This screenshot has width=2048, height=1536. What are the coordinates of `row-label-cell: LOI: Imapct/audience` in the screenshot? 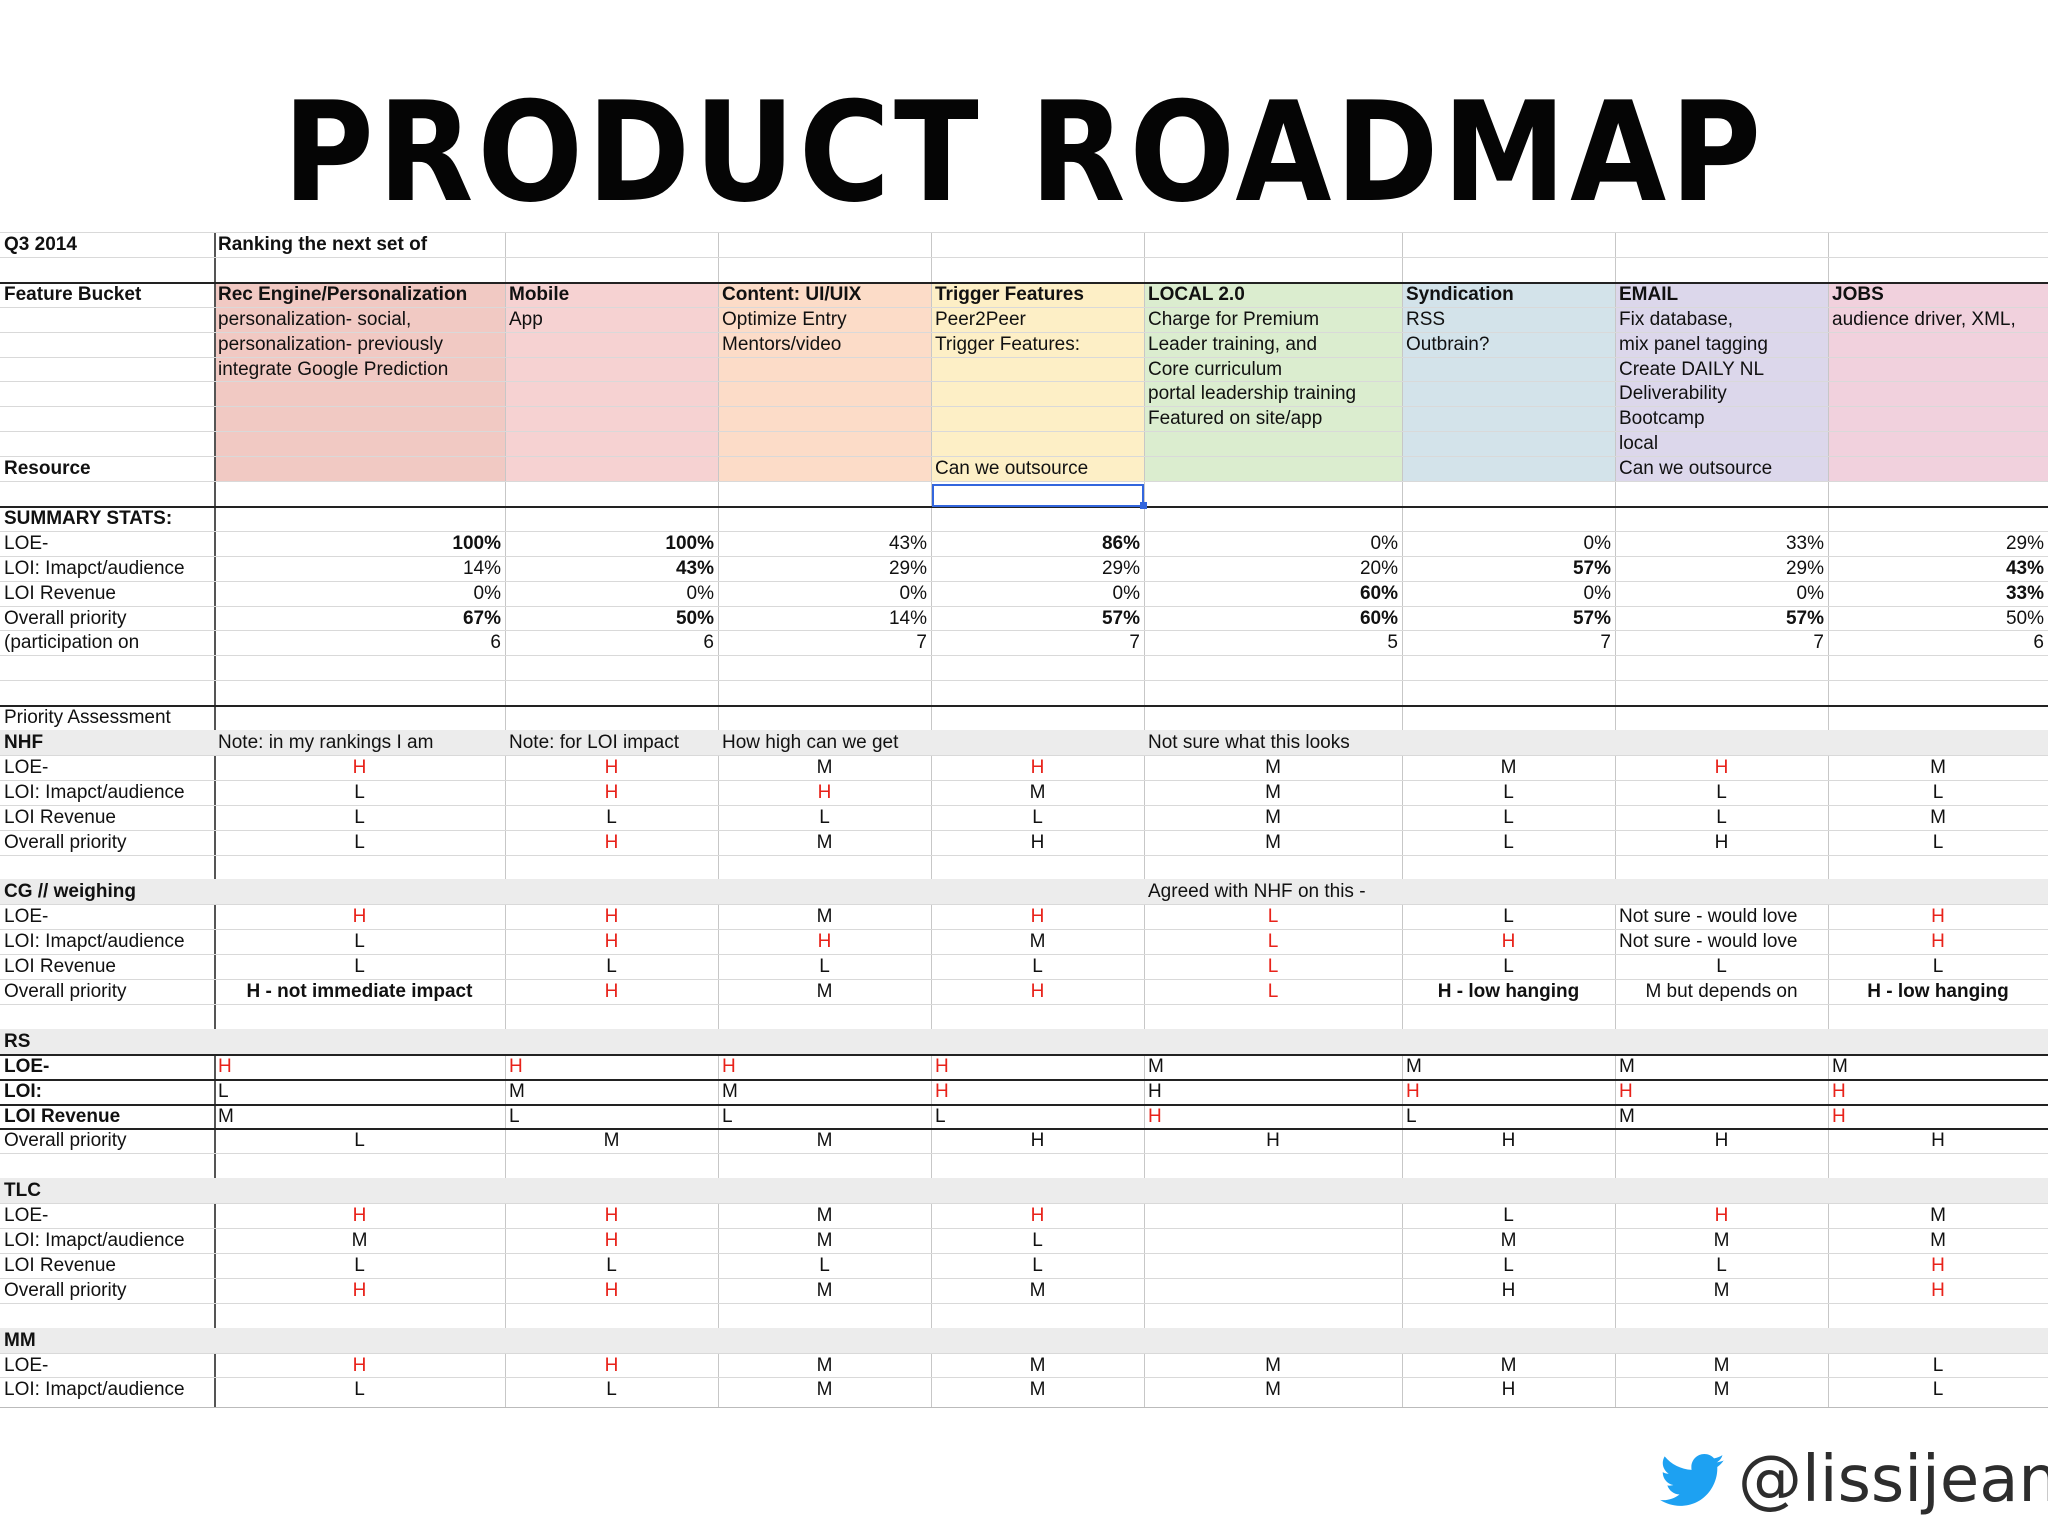 It's located at (94, 792).